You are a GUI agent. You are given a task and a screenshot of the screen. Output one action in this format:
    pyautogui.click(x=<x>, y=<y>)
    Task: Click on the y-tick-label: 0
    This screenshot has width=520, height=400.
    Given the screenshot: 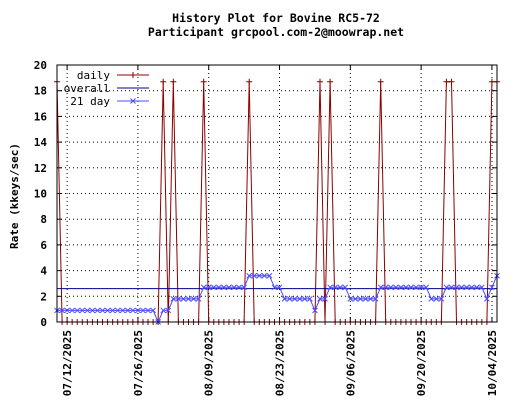 What is the action you would take?
    pyautogui.click(x=43, y=322)
    